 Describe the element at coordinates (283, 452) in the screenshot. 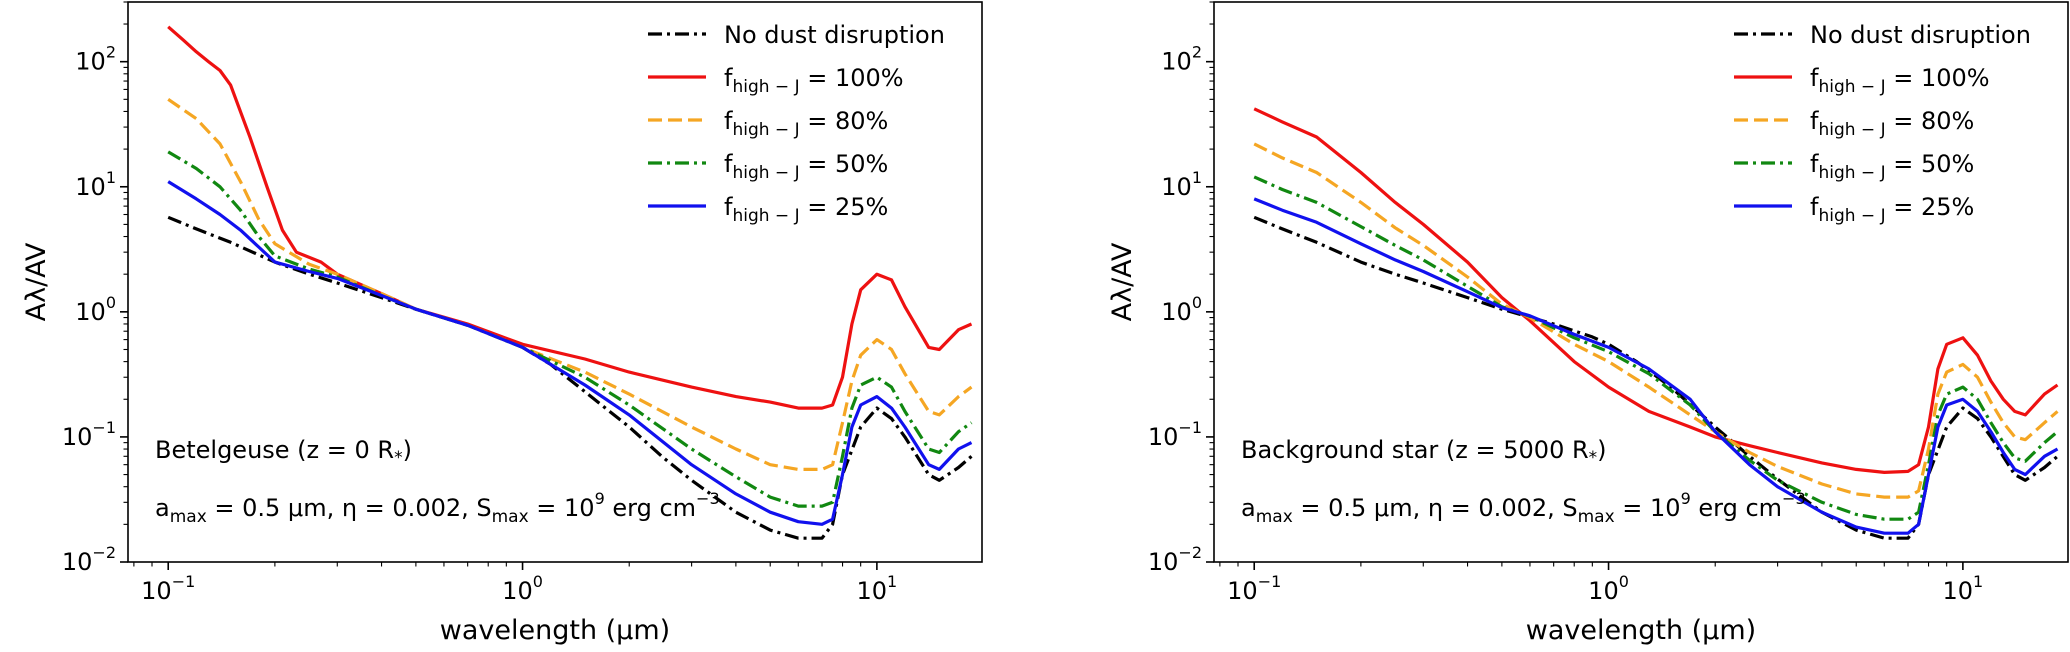

I see `annotation-source: Betelgeuse (z = 0 R*)` at that location.